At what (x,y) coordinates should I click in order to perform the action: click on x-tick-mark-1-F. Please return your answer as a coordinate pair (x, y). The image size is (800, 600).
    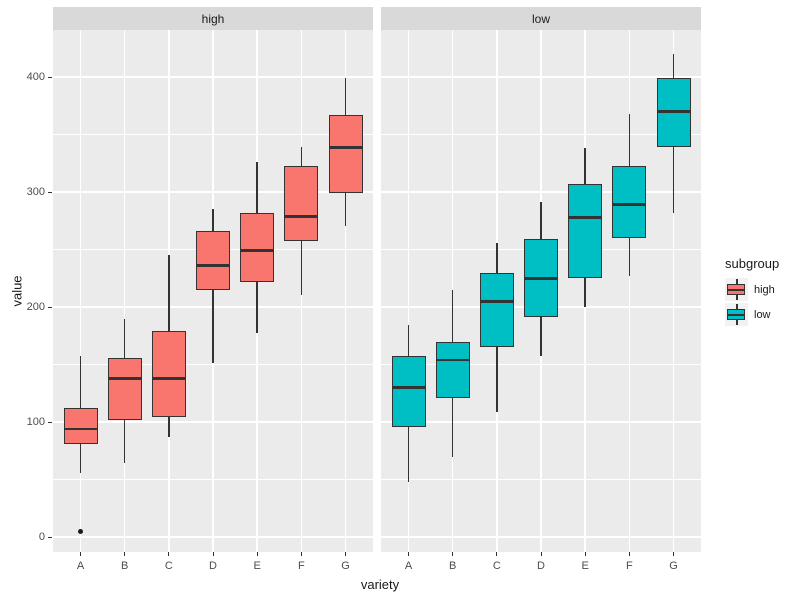
    Looking at the image, I should click on (629, 554).